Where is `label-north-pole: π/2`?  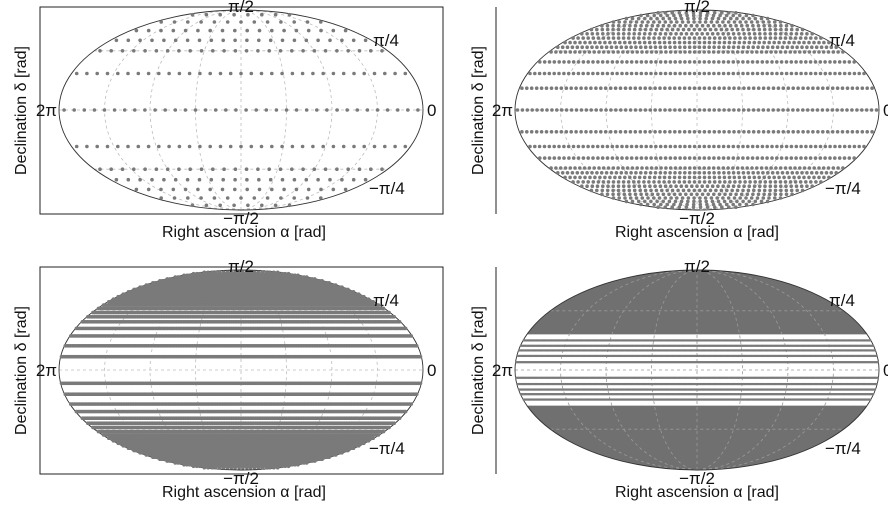 label-north-pole: π/2 is located at coordinates (697, 8).